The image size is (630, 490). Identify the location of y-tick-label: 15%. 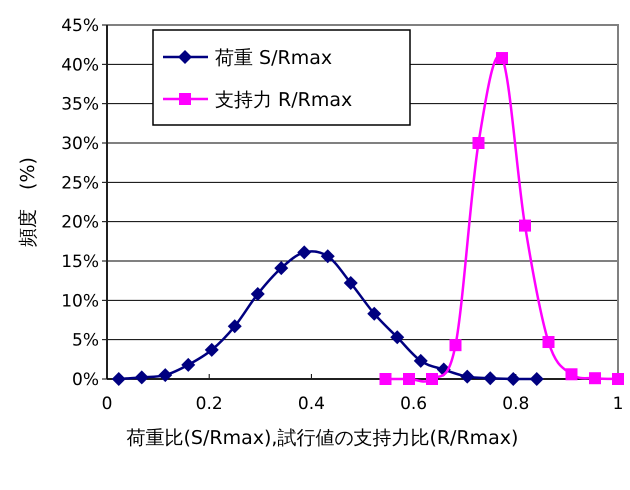
(80, 262).